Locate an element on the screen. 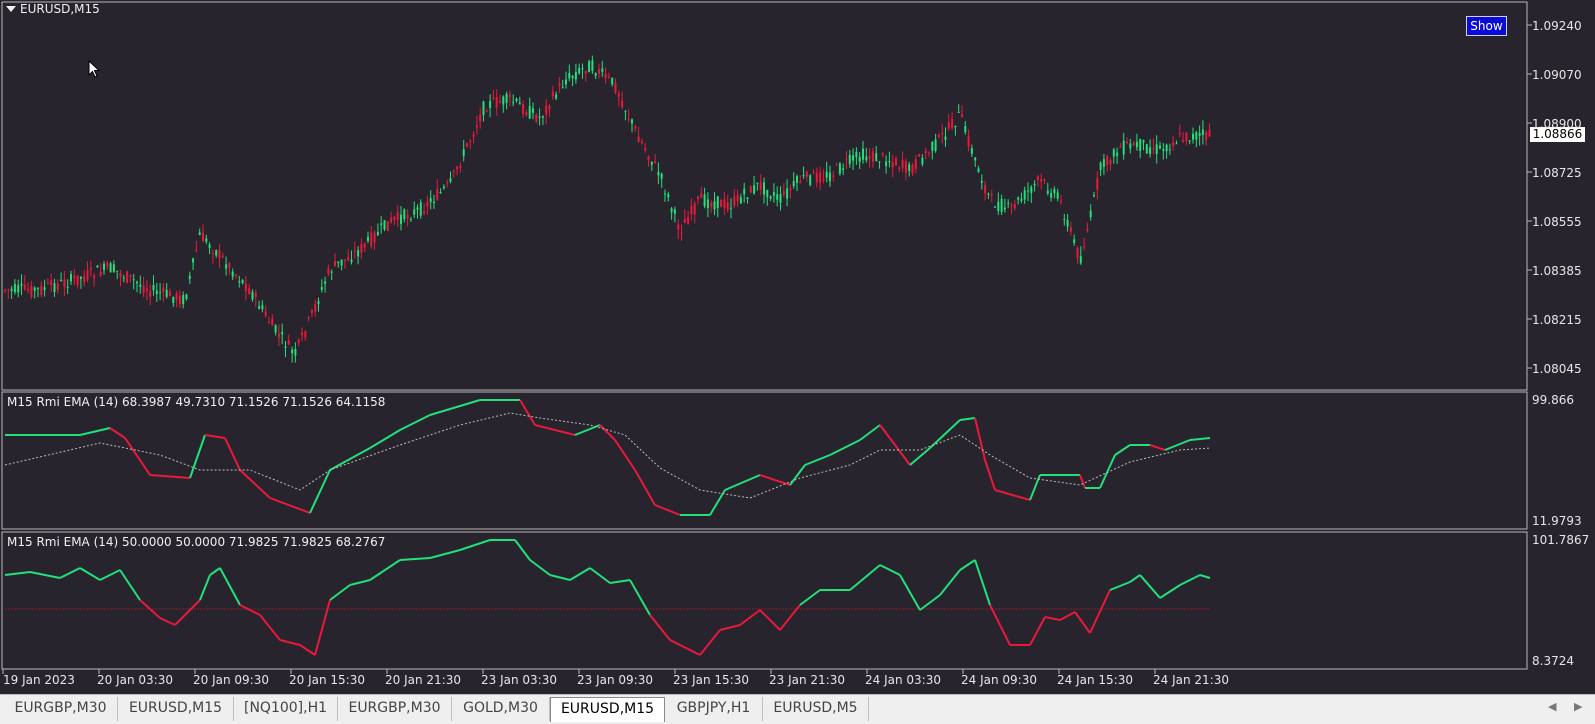  scroll-right-icon: ▶ is located at coordinates (1578, 706).